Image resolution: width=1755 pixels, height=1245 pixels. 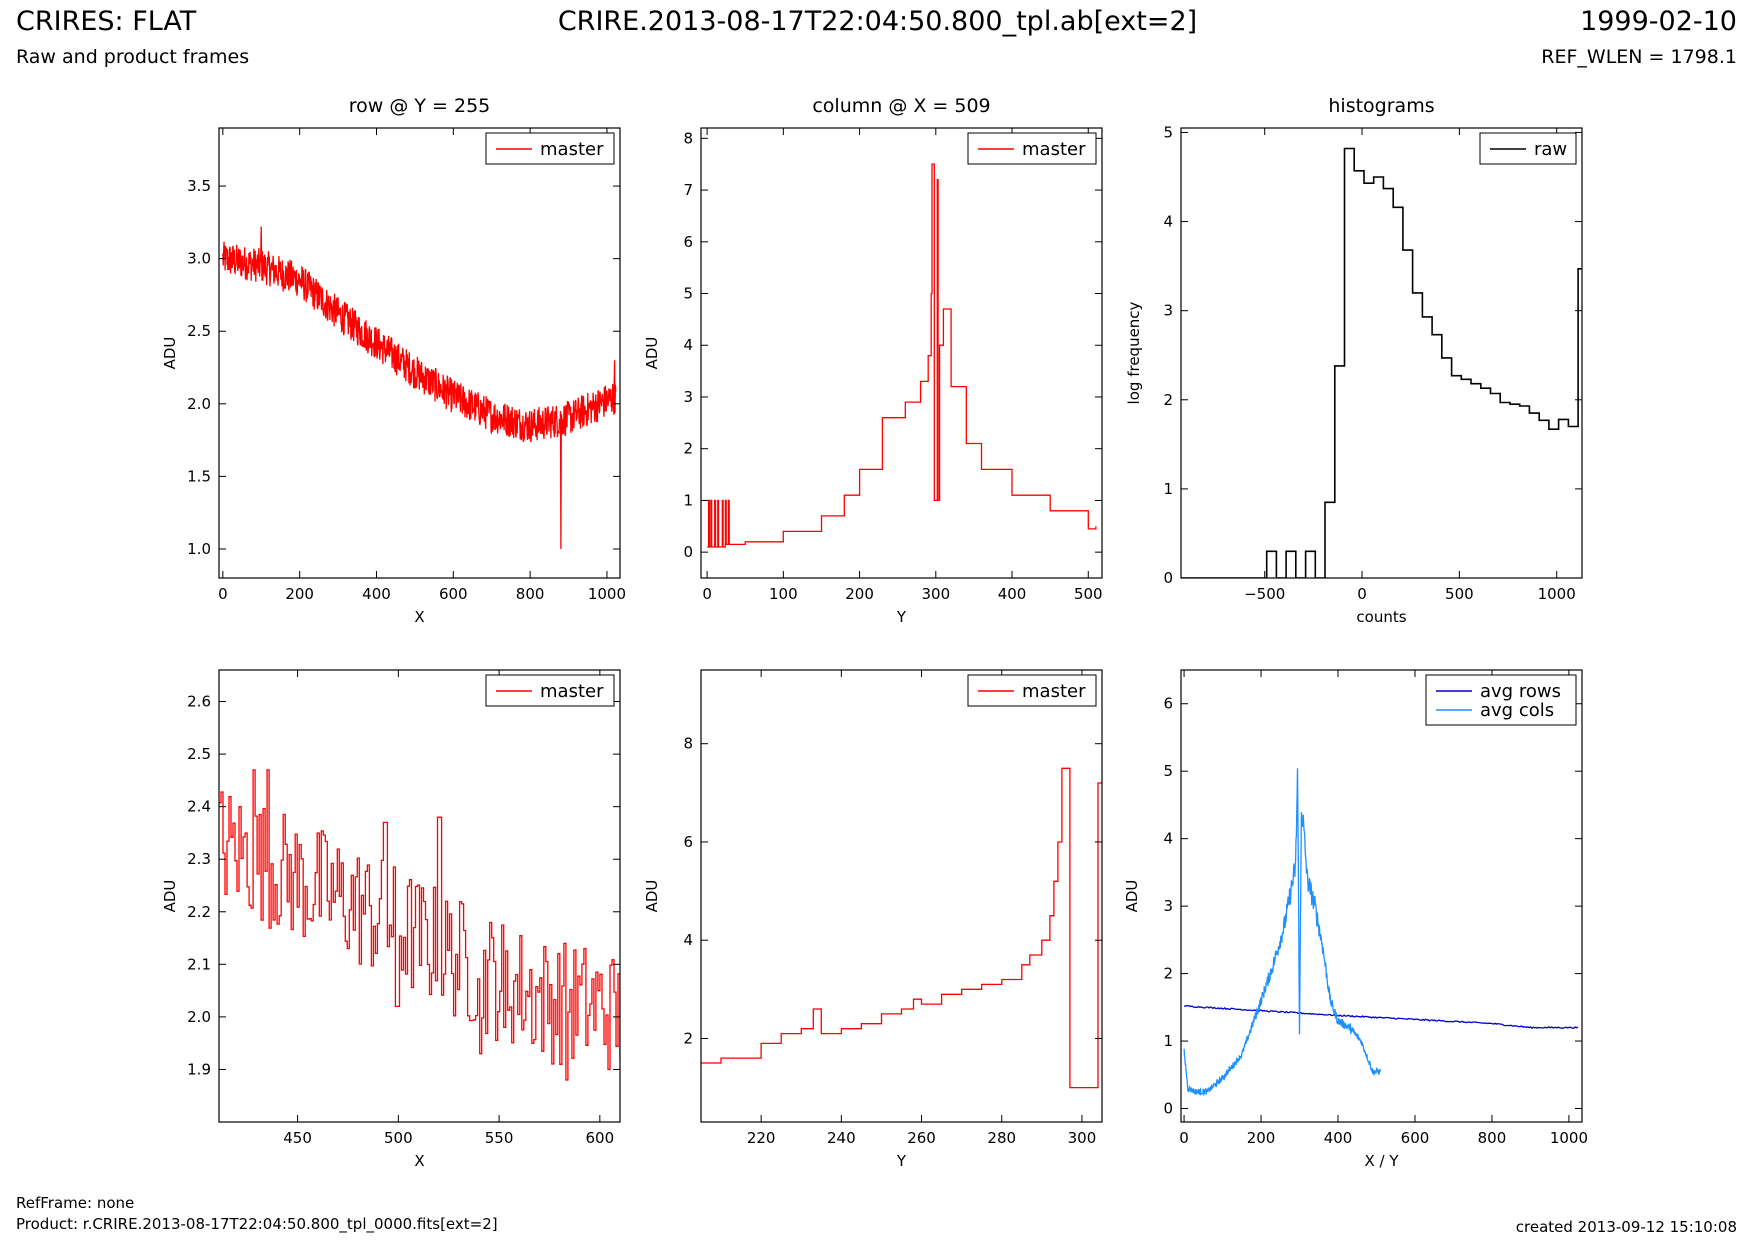 What do you see at coordinates (75, 1203) in the screenshot?
I see `refframe-label: RefFrame: none` at bounding box center [75, 1203].